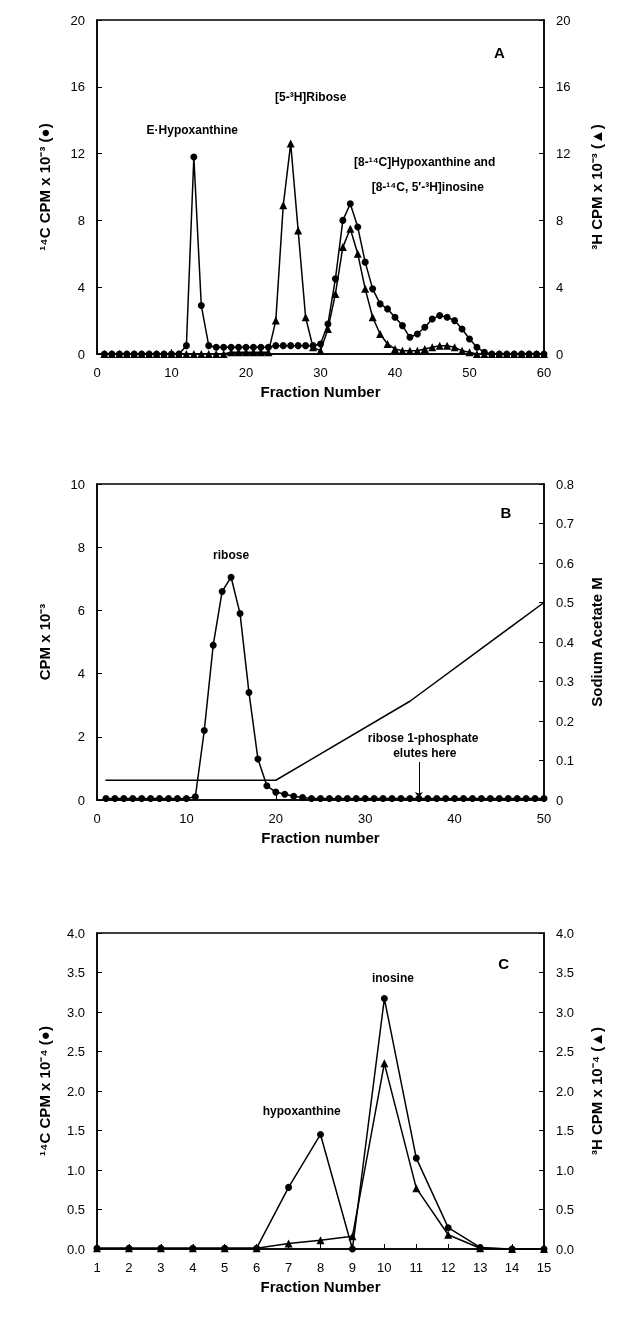 The height and width of the screenshot is (1317, 639). Describe the element at coordinates (352, 1267) in the screenshot. I see `x-tick-label: 9` at that location.